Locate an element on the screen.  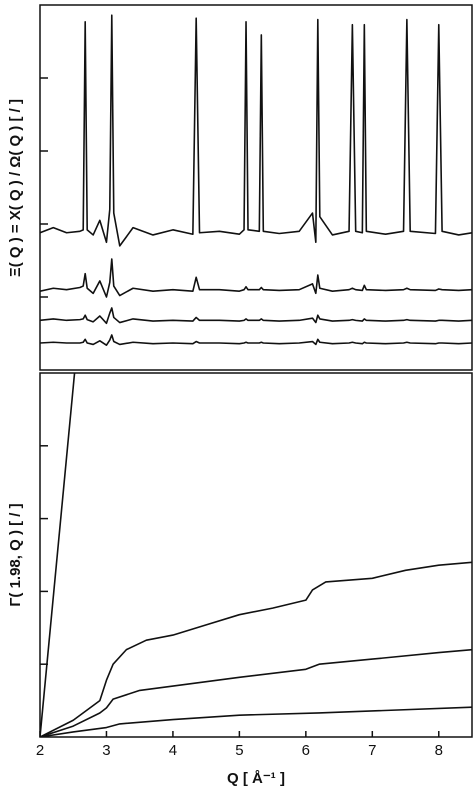
bottom-y-label: Γ( 1.98, Q ) [ / ] is located at coordinates (15, 554).